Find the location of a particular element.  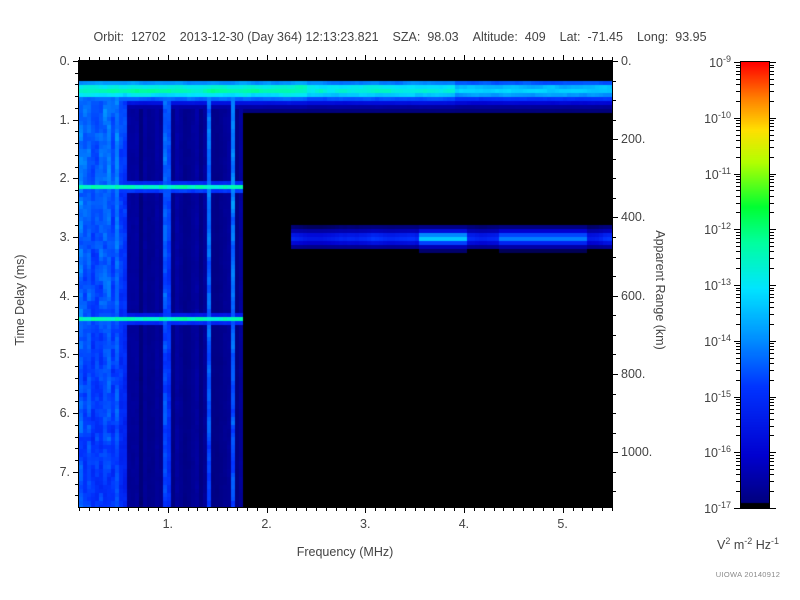

y-tick-label: 0. is located at coordinates (64, 61).